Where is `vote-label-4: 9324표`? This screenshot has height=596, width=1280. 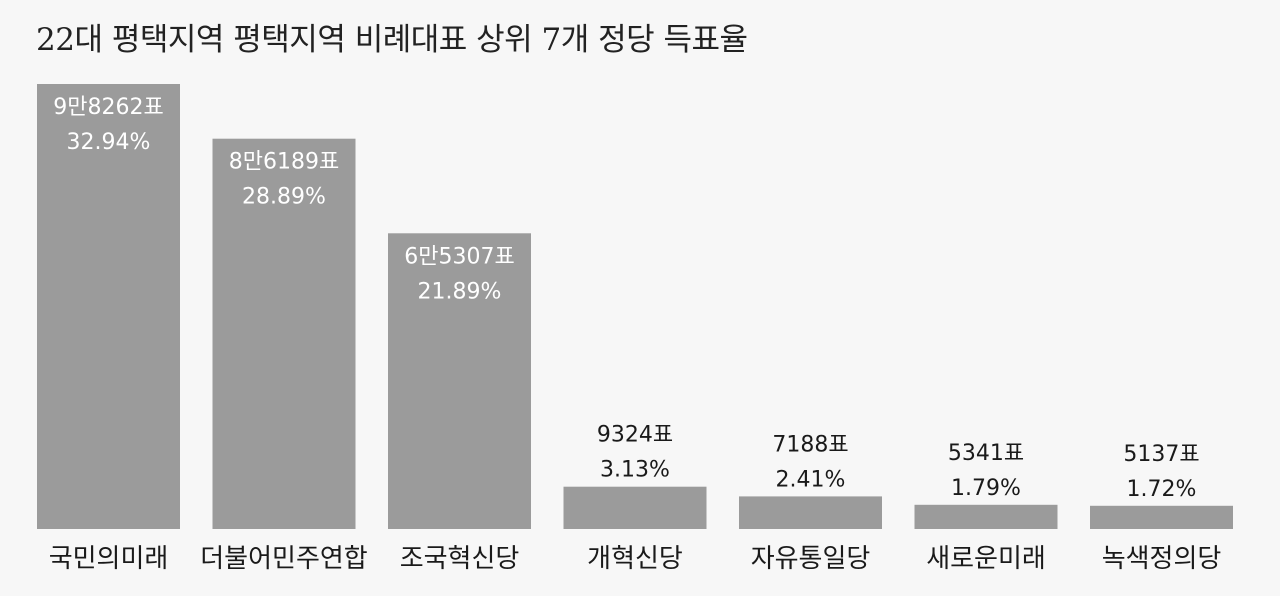 vote-label-4: 9324표 is located at coordinates (635, 435).